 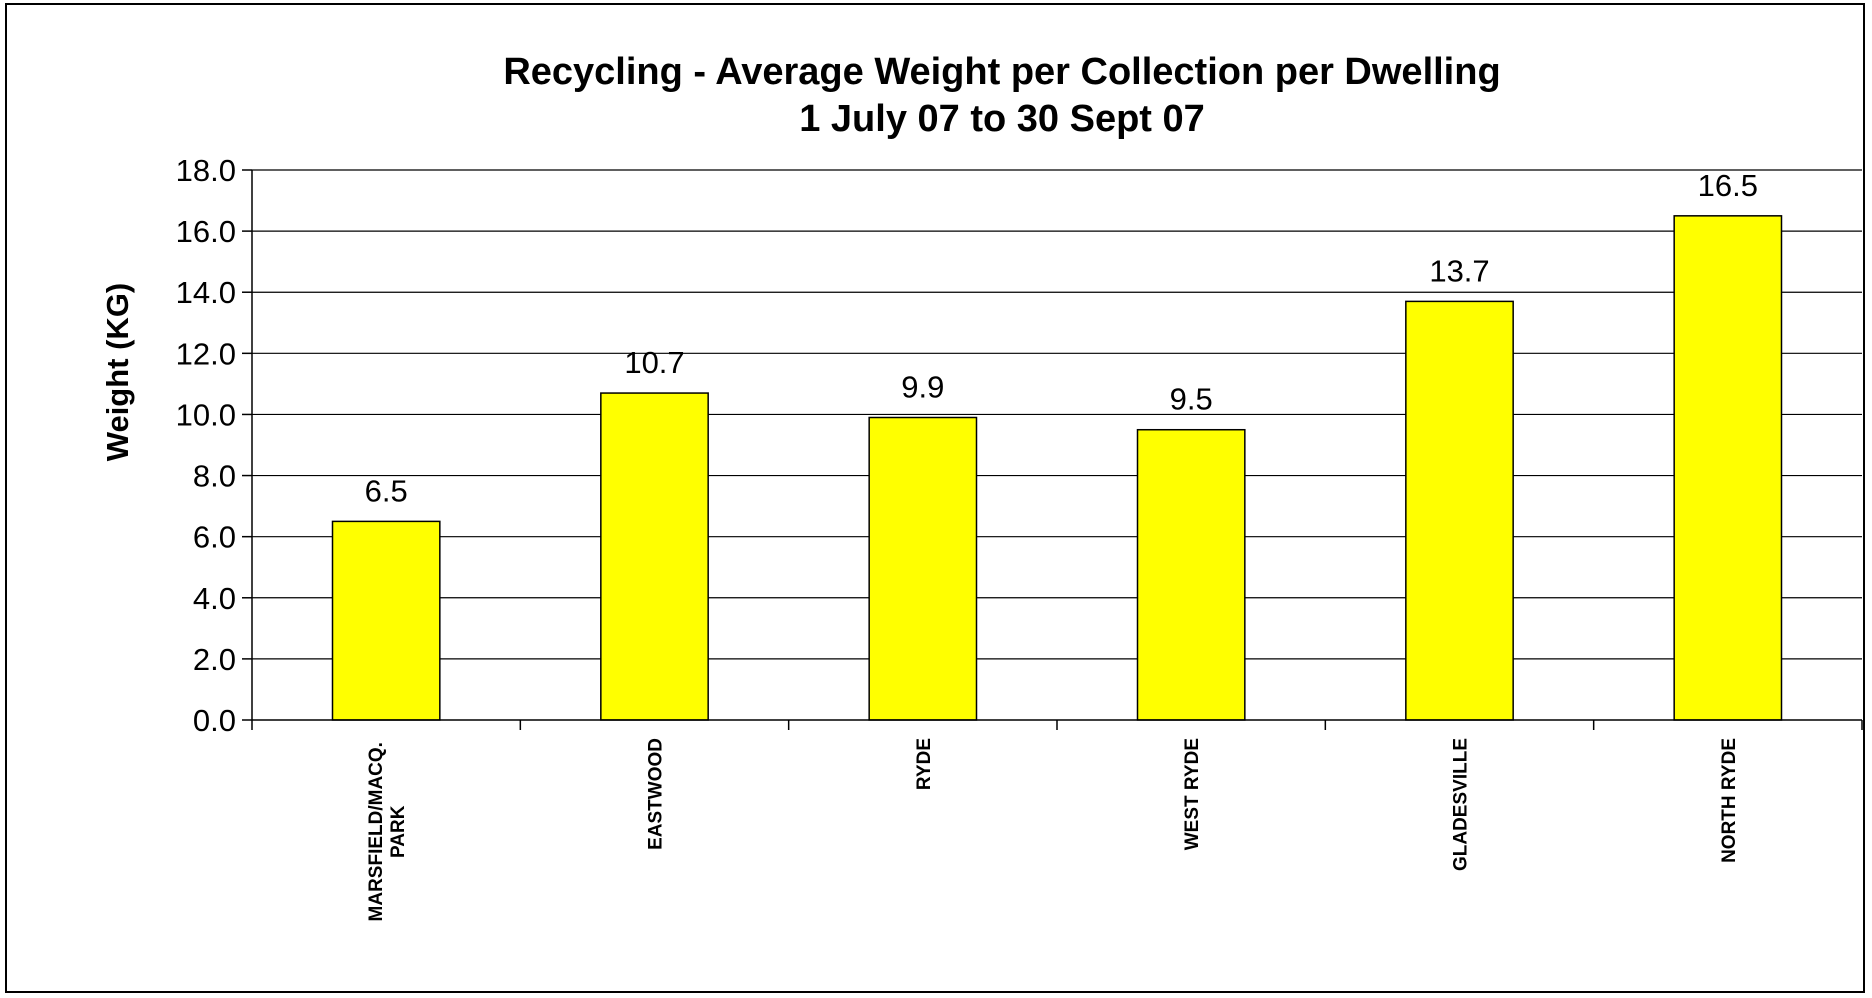 What do you see at coordinates (206, 414) in the screenshot?
I see `y-tick-label: 10.0` at bounding box center [206, 414].